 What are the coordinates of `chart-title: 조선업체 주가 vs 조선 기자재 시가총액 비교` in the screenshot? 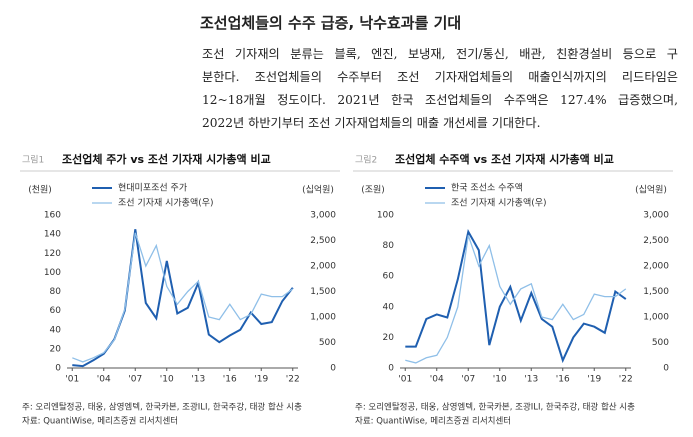 It's located at (166, 159).